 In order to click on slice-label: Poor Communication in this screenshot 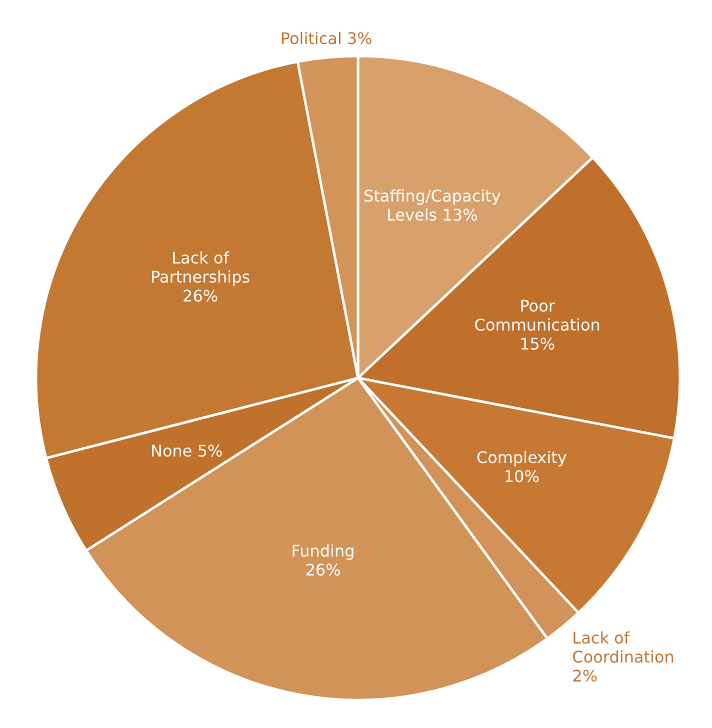, I will do `click(537, 315)`.